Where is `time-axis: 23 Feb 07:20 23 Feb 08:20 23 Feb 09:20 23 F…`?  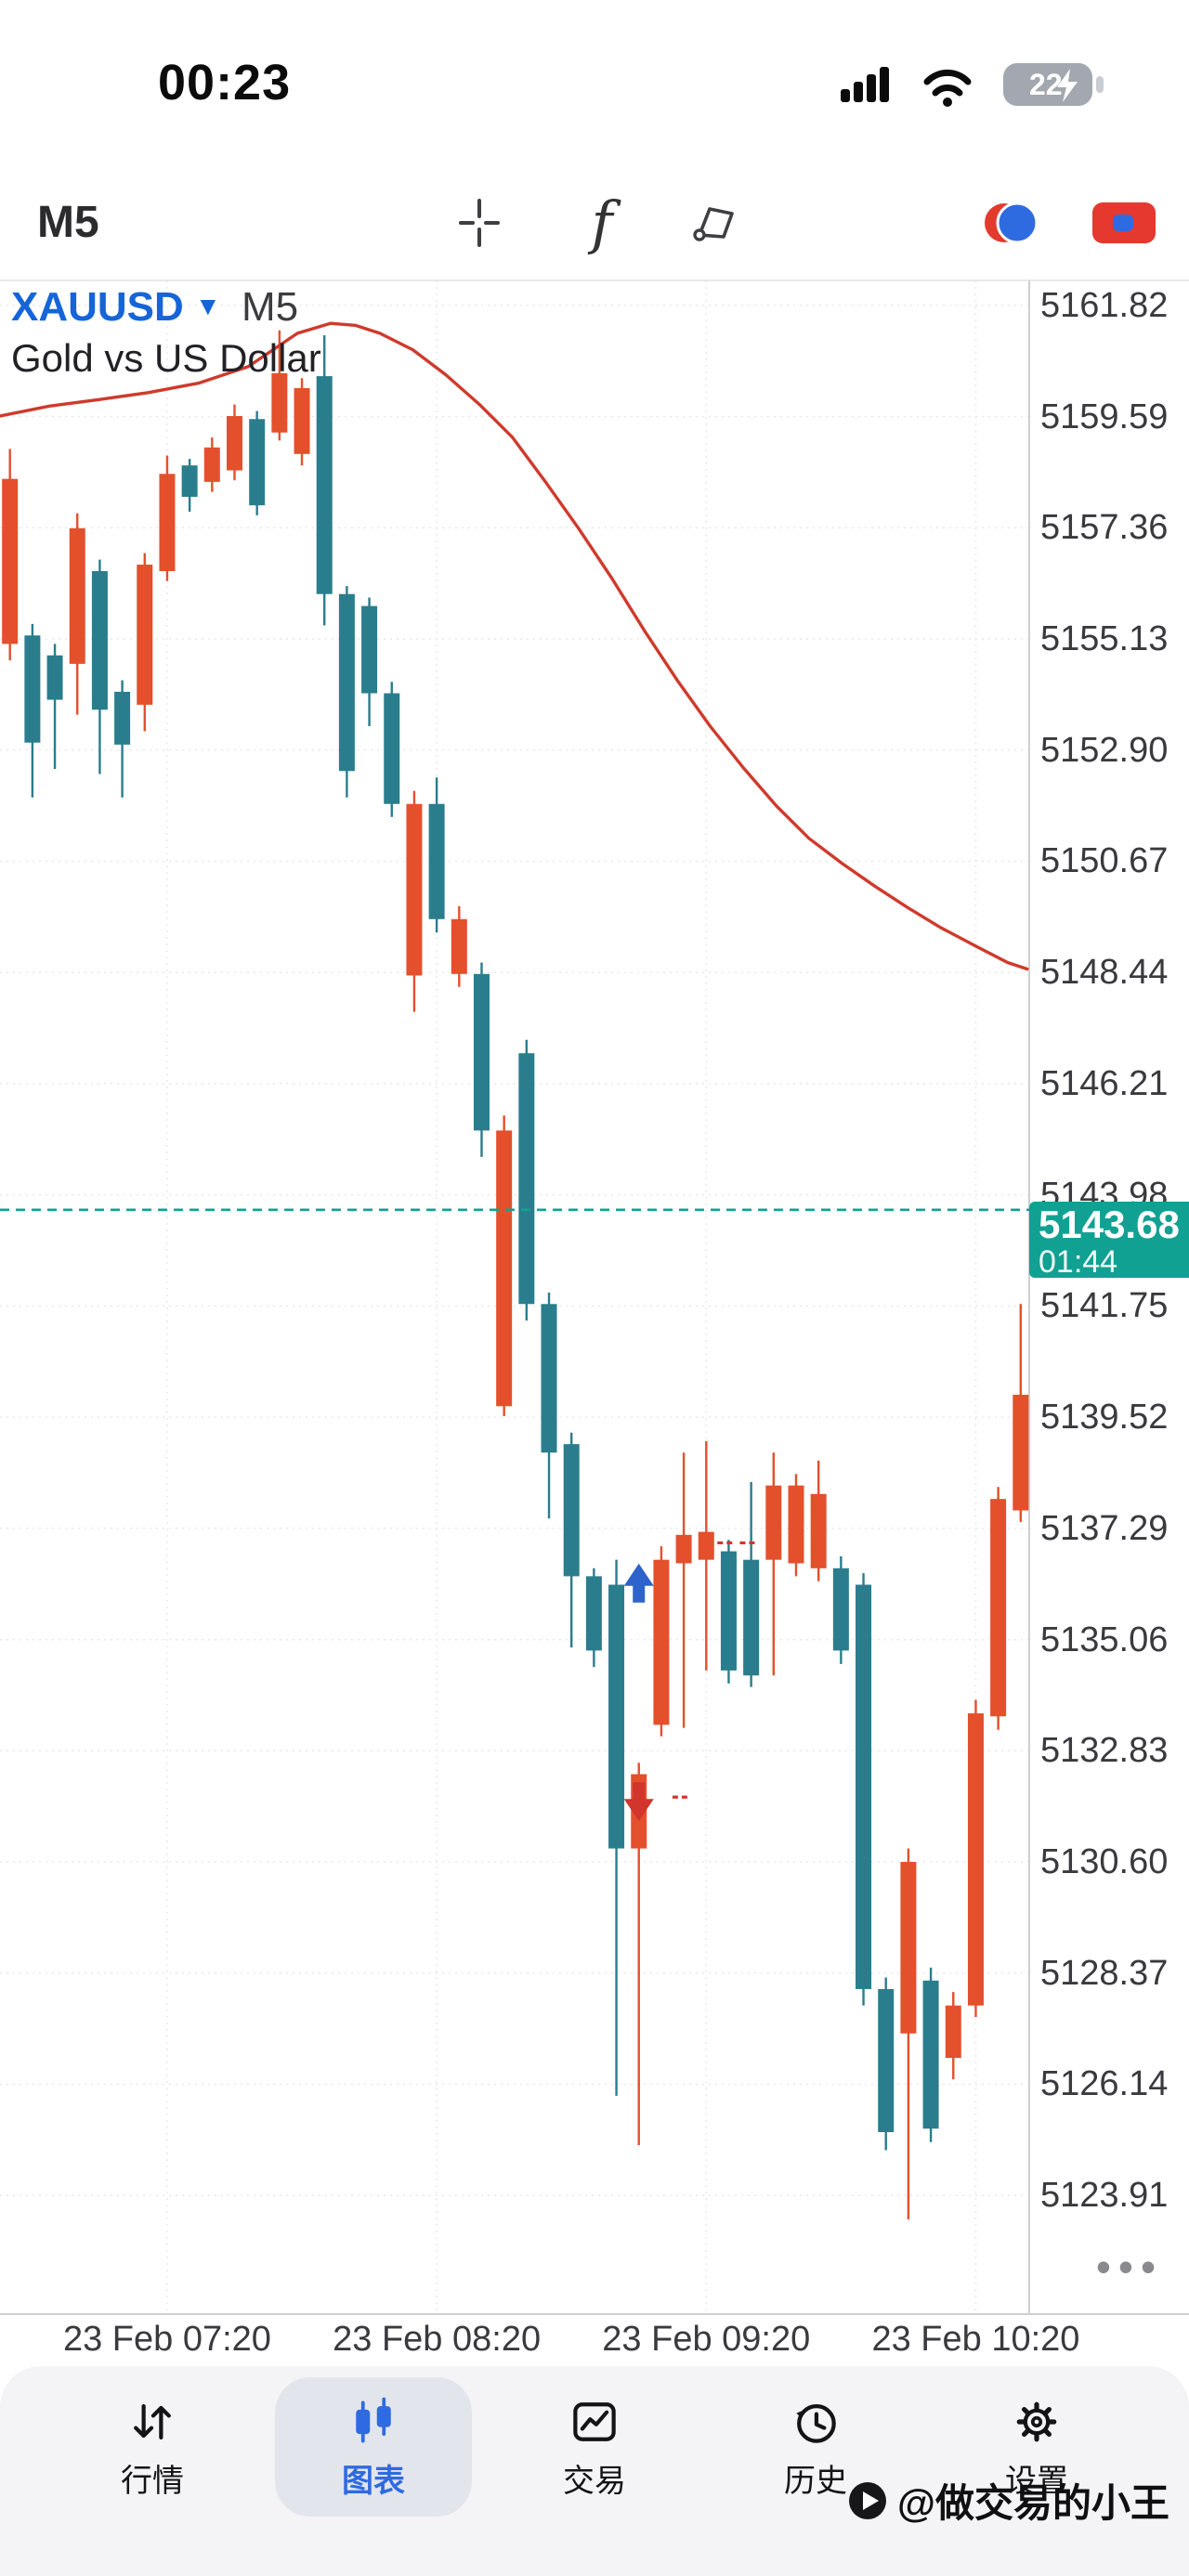 time-axis: 23 Feb 07:20 23 Feb 08:20 23 Feb 09:20 23 F… is located at coordinates (594, 2341).